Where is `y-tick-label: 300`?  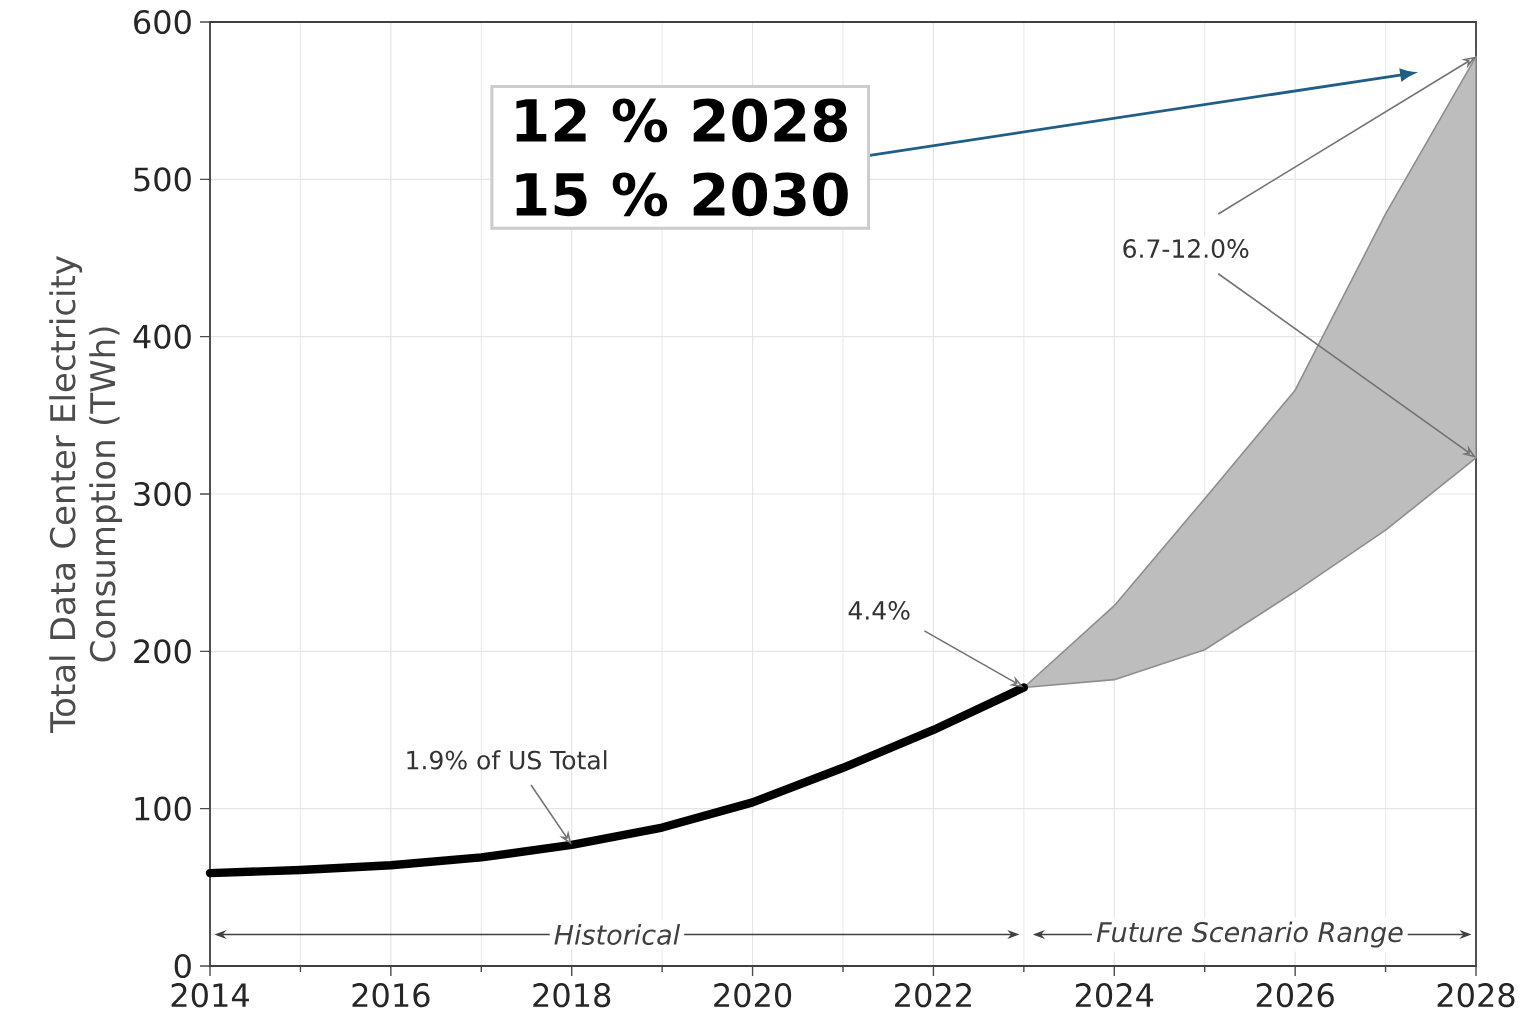
y-tick-label: 300 is located at coordinates (162, 494).